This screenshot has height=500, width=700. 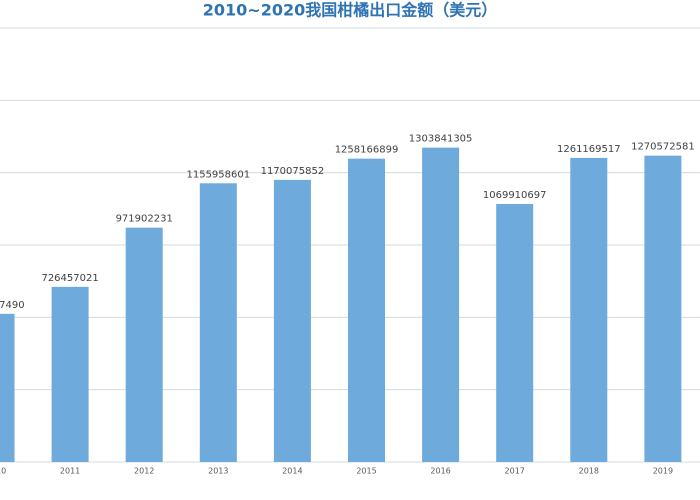 I want to click on value-label: 1069910697, so click(x=515, y=195).